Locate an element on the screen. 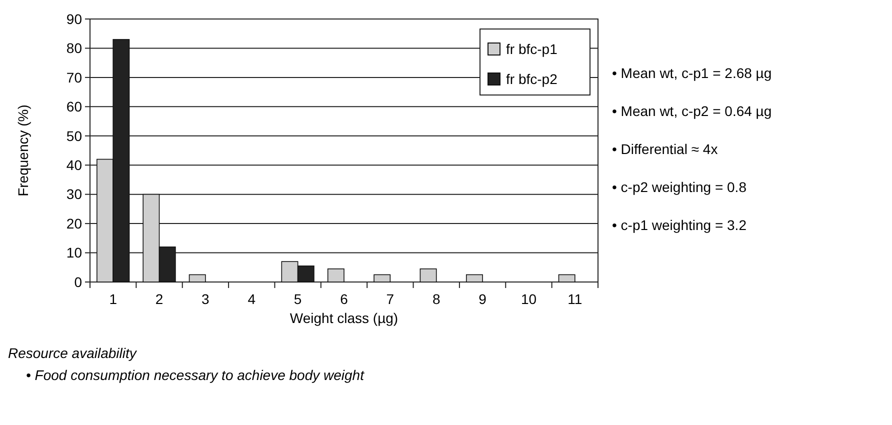  legend-label: fr bfc-p2 is located at coordinates (532, 78).